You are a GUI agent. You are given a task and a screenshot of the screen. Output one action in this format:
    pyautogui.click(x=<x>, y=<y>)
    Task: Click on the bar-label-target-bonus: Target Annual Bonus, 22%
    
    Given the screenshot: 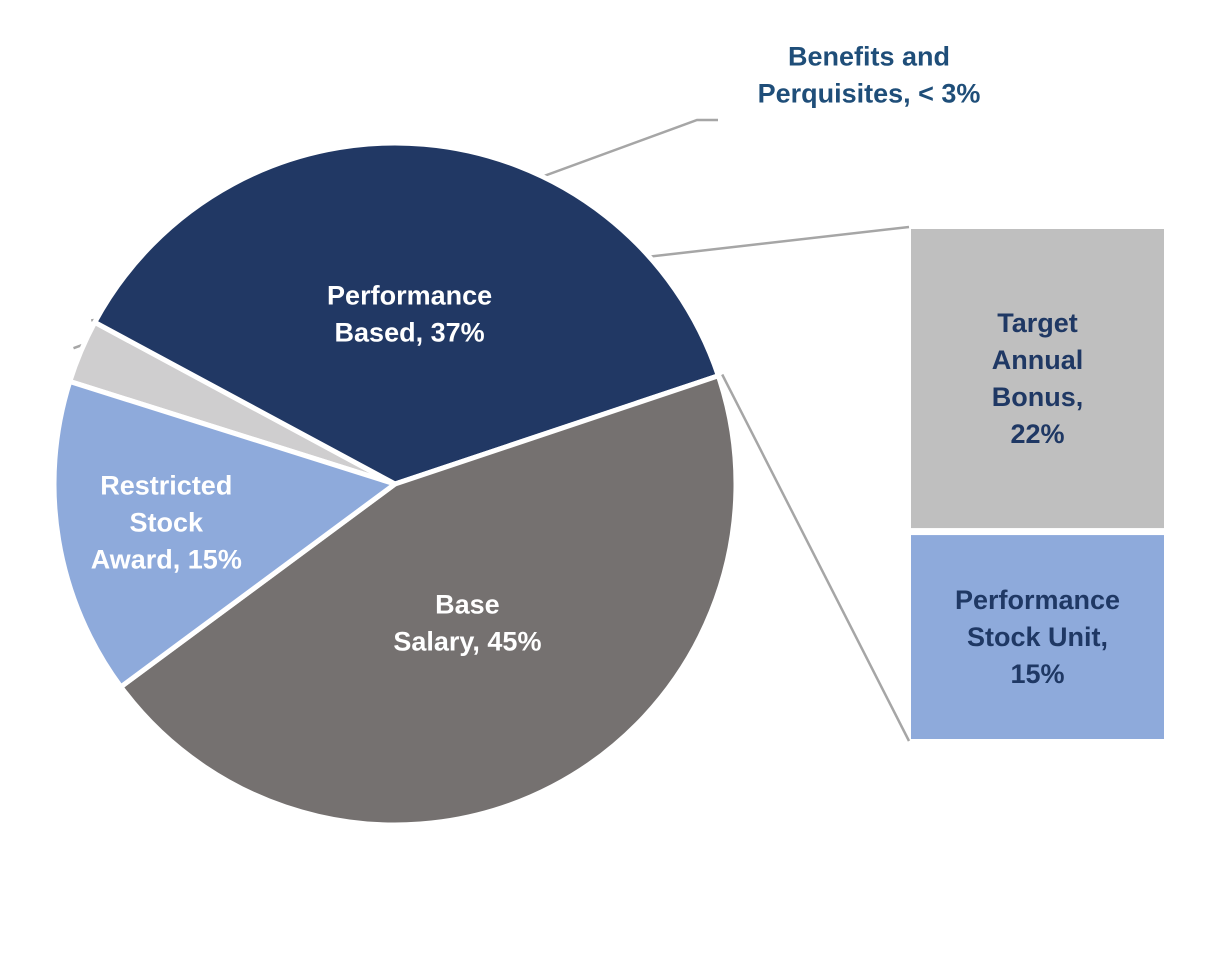 What is the action you would take?
    pyautogui.click(x=1038, y=378)
    